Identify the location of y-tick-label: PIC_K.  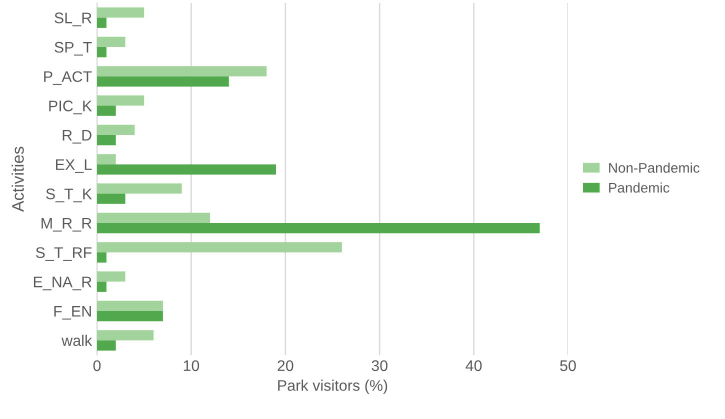
(70, 107).